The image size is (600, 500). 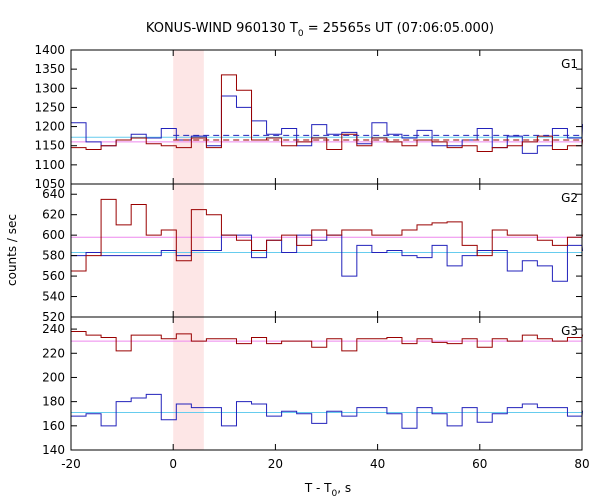 I want to click on g3-ytick-label: 160, so click(x=53, y=426).